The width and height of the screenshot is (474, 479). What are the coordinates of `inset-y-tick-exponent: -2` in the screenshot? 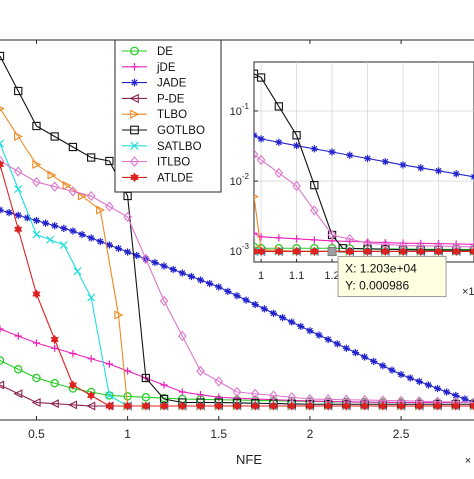 It's located at (246, 176).